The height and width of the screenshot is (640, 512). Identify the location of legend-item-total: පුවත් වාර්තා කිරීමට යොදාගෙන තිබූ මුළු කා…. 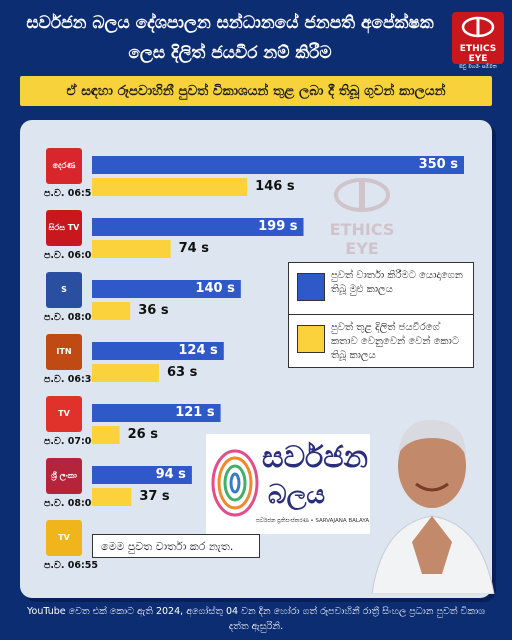
(381, 289).